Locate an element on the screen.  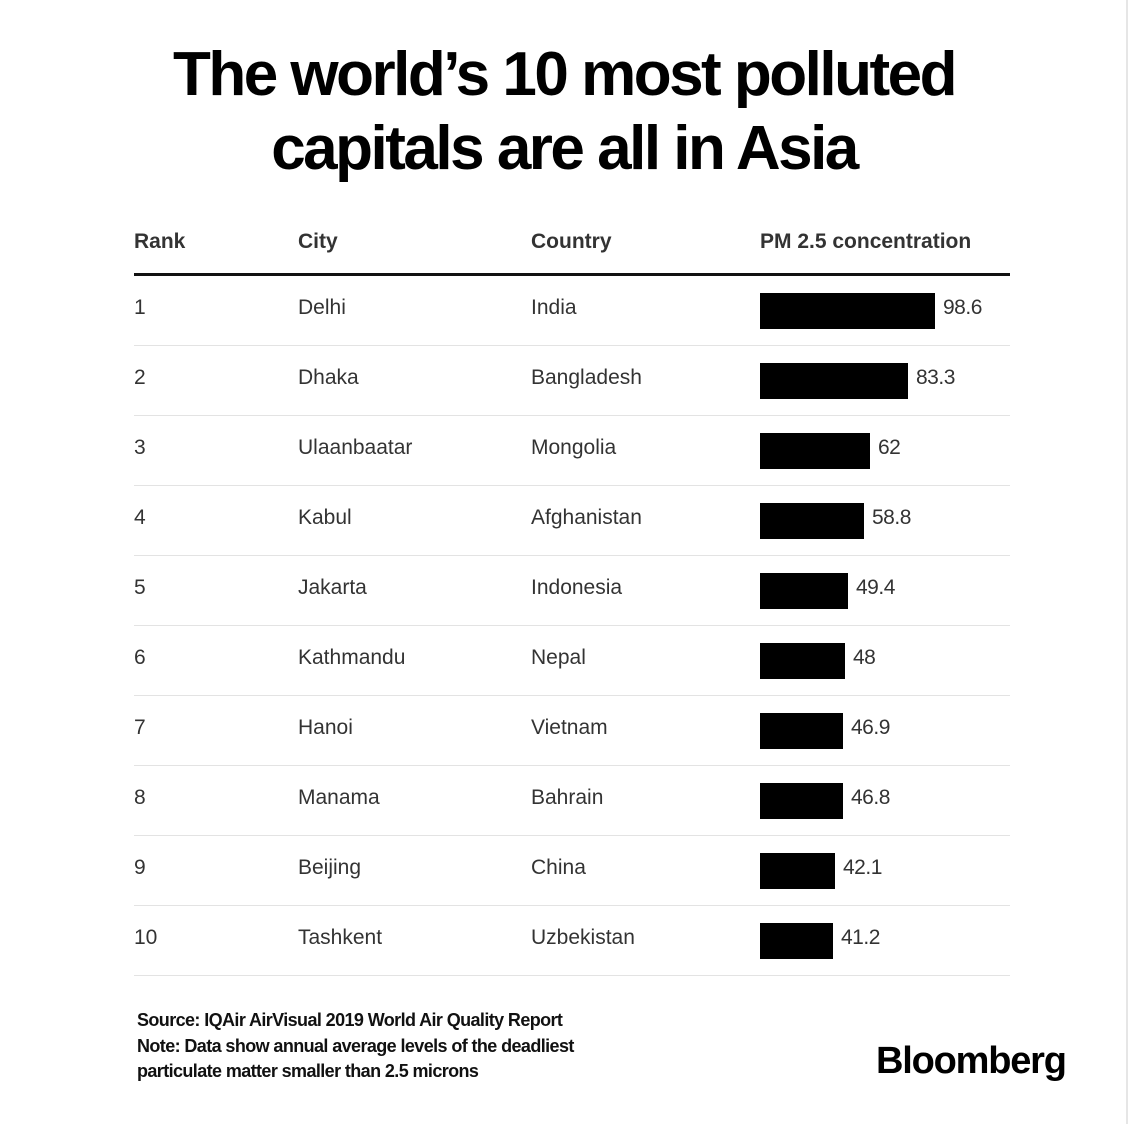
table-row: 8 Manama Bahrain 46.8 is located at coordinates (572, 801).